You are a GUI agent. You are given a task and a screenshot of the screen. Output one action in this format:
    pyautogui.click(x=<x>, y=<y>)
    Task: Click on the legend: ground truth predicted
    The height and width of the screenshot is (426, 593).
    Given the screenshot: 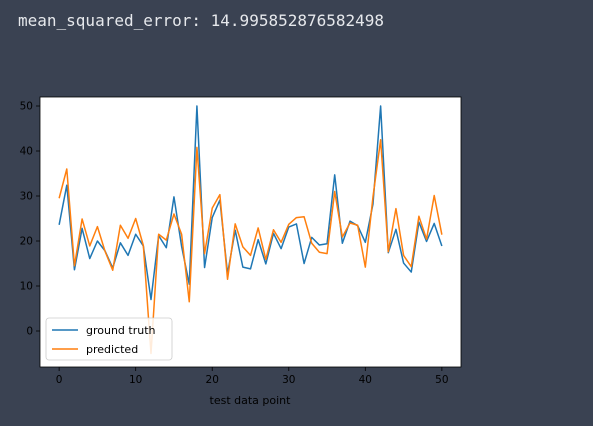 What is the action you would take?
    pyautogui.click(x=109, y=339)
    